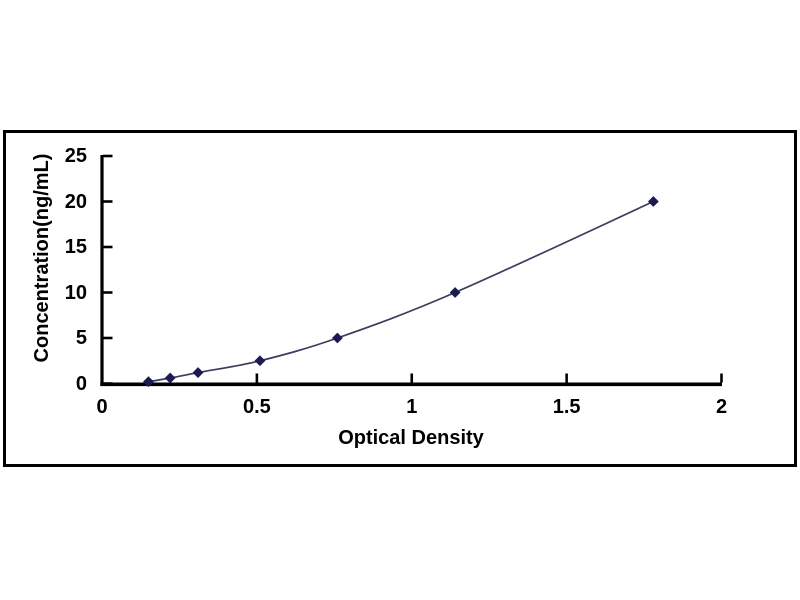 The image size is (800, 600). I want to click on x-tick-label: 2, so click(721, 407).